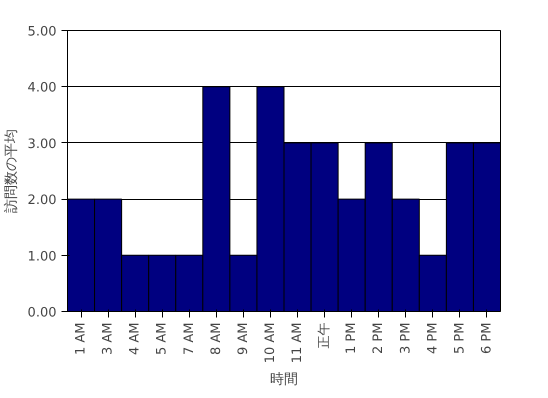 The width and height of the screenshot is (548, 398). I want to click on x-tick-label: 7 AM, so click(189, 339).